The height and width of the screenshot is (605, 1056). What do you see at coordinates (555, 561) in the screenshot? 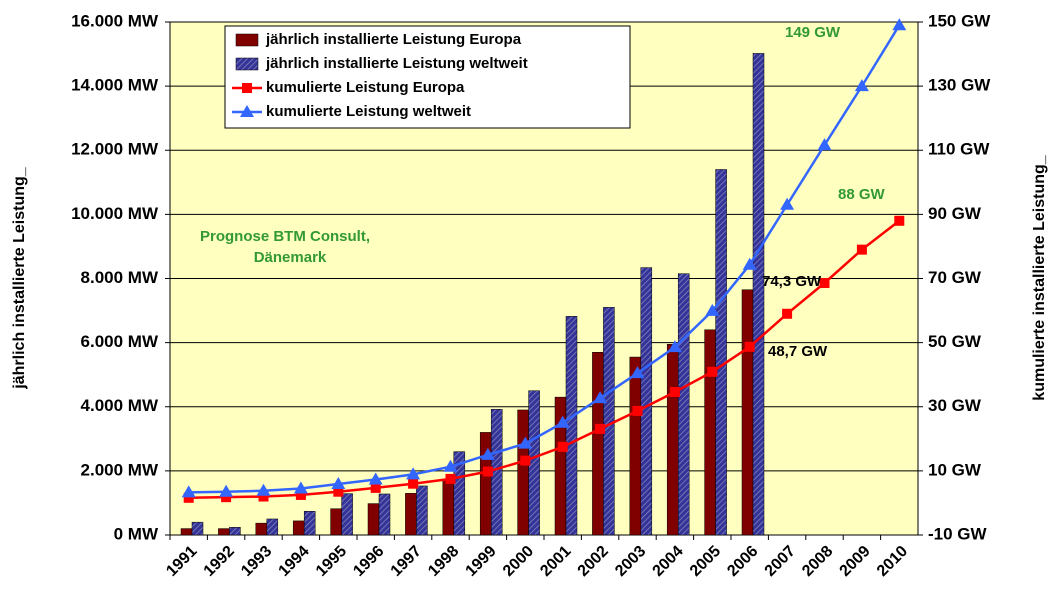
I see `x-tick-label: 2001` at bounding box center [555, 561].